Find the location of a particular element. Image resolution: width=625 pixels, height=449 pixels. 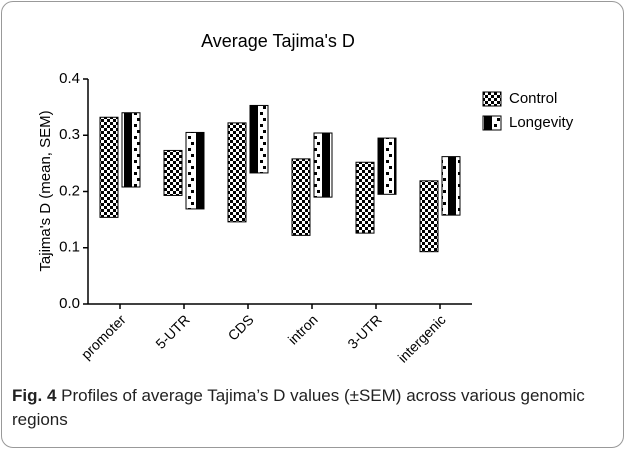

legend-label: Control is located at coordinates (533, 98).